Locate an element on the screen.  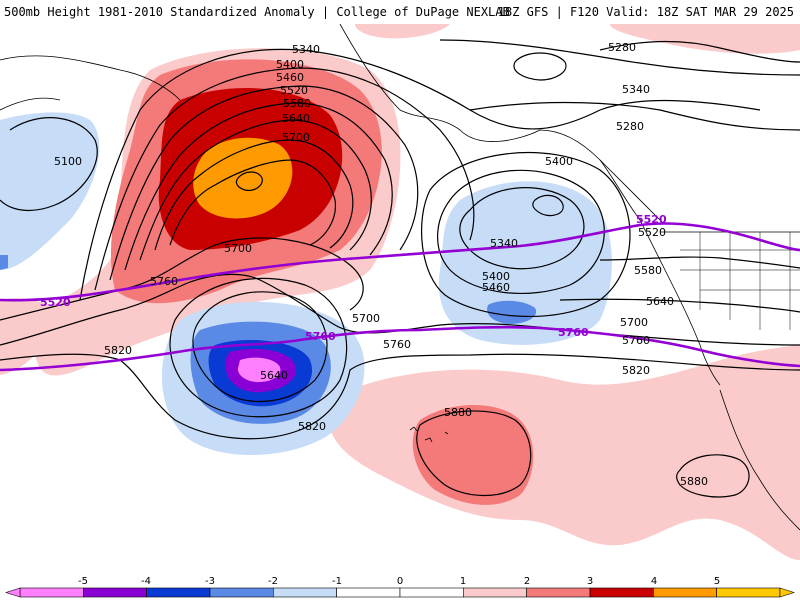
north-america-west-coast is located at coordinates (660, 272).